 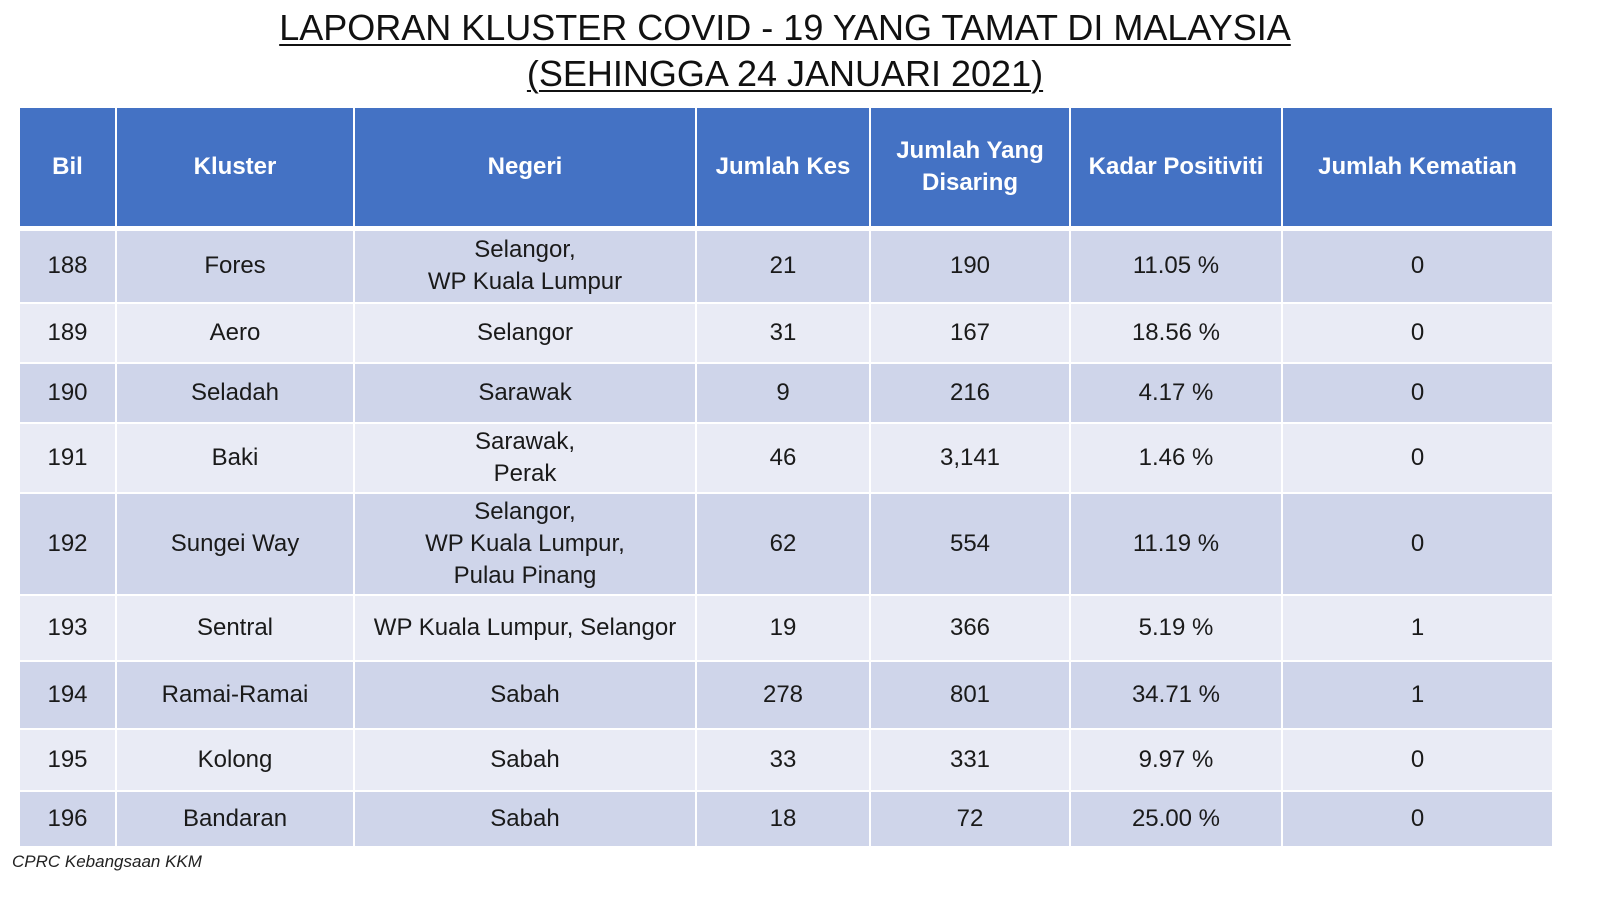 I want to click on negeri-line: Pulau Pinang, so click(x=525, y=575).